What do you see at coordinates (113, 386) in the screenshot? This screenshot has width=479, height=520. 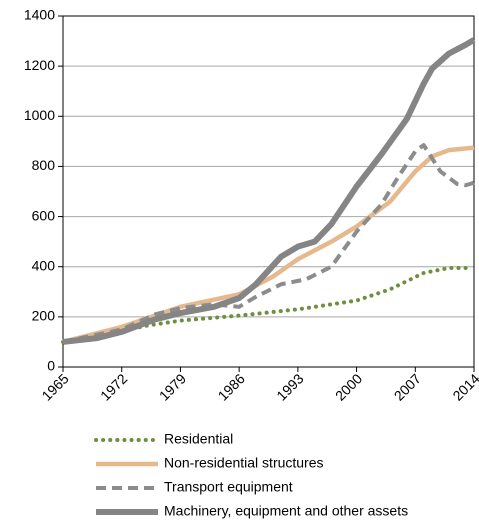 I see `x-tick-label: 1972` at bounding box center [113, 386].